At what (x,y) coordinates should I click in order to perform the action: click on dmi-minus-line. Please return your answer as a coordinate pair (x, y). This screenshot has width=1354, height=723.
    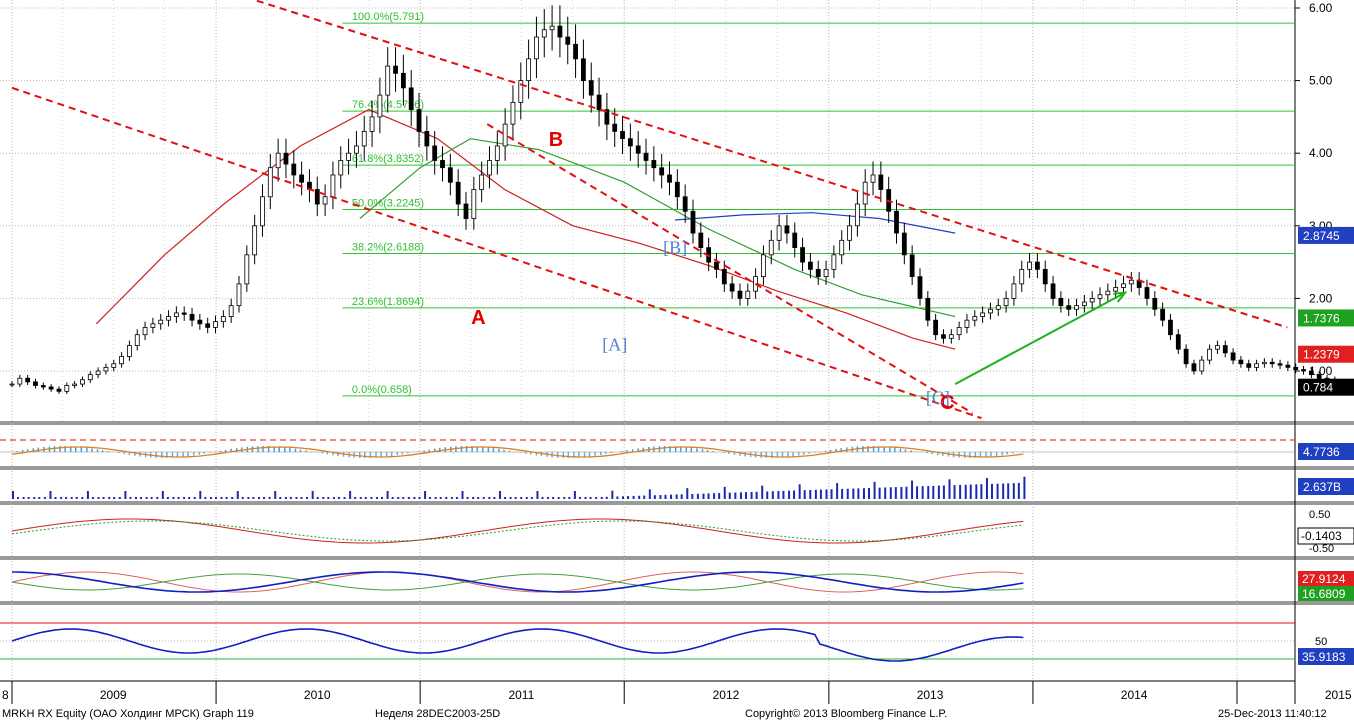
    Looking at the image, I should click on (517, 582).